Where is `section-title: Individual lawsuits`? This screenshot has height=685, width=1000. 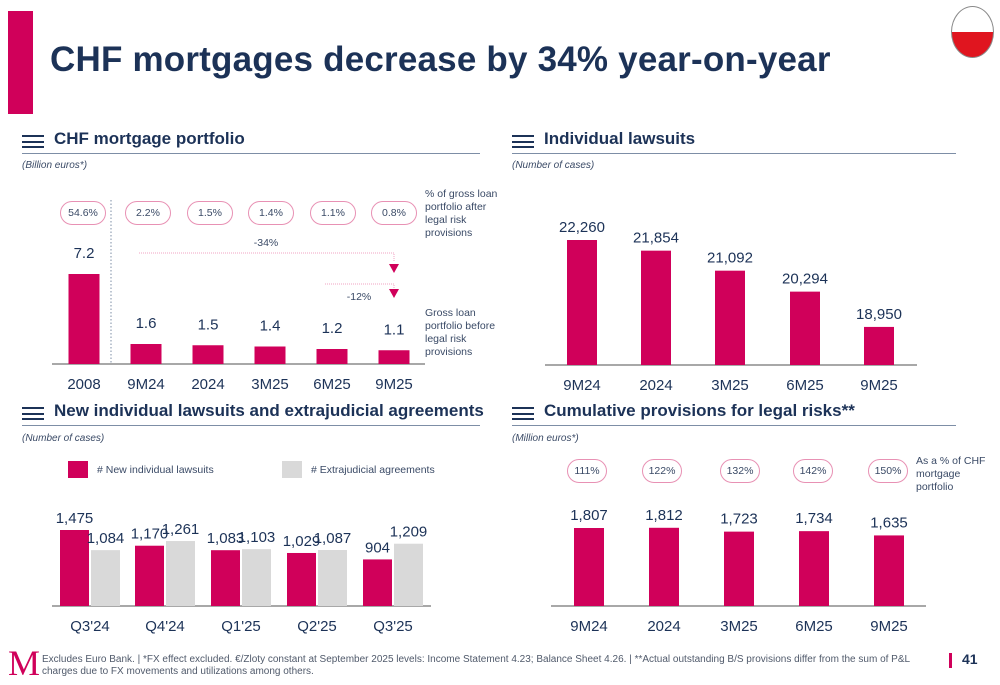 section-title: Individual lawsuits is located at coordinates (620, 138).